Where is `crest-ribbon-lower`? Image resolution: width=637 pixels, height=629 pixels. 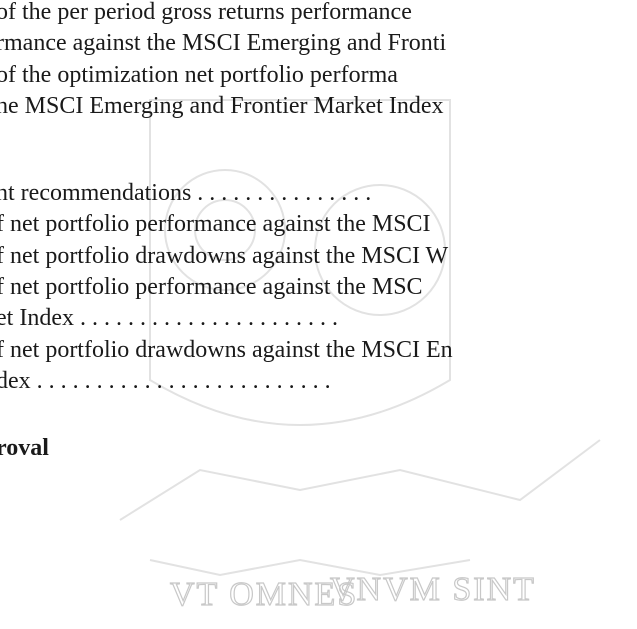
crest-ribbon-lower is located at coordinates (310, 567).